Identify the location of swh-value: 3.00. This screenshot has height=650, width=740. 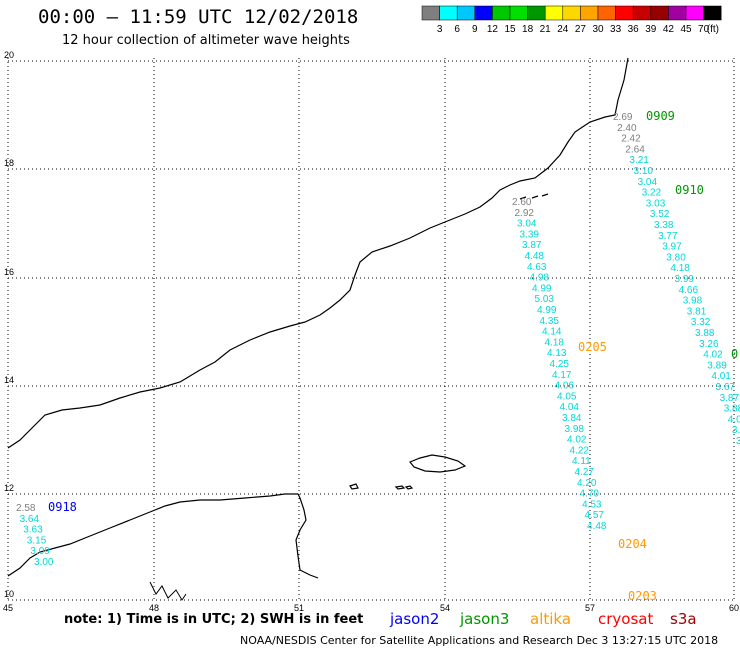
(44, 562).